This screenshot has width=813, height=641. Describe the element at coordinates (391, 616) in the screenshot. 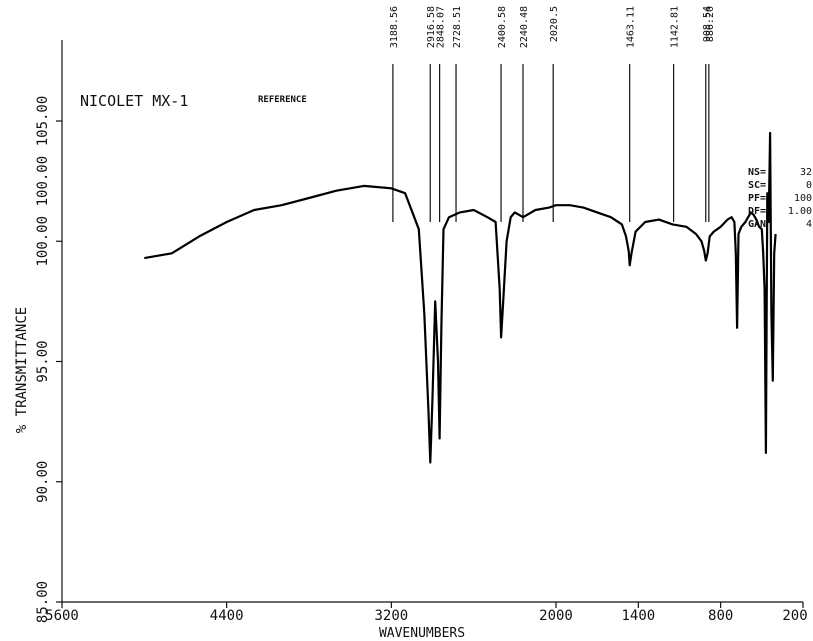

I see `x-tick-label: 3200` at that location.